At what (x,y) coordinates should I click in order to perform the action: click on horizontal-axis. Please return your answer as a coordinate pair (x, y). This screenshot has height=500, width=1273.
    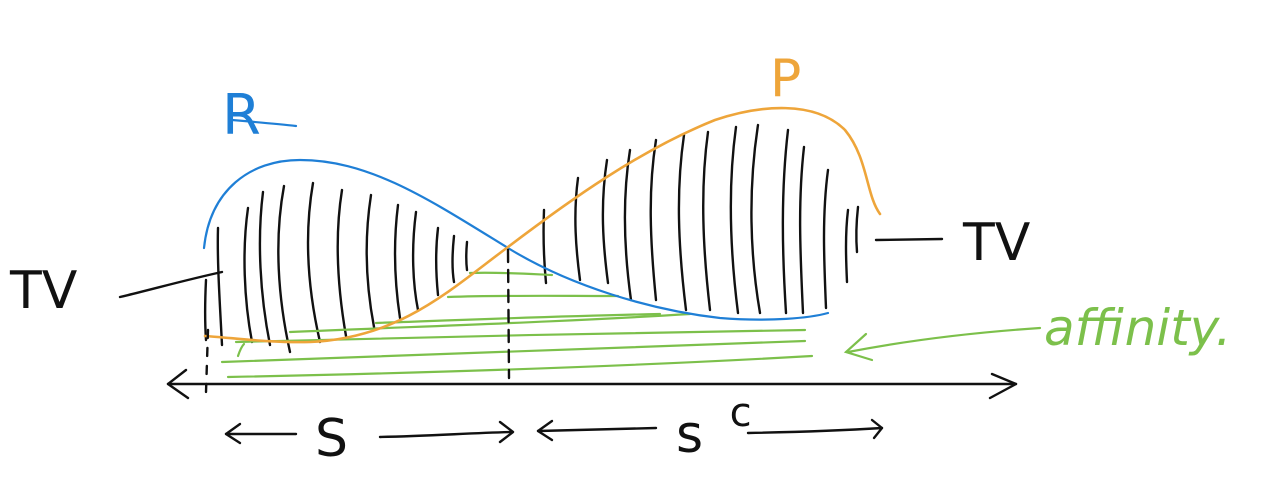
    Looking at the image, I should click on (592, 384).